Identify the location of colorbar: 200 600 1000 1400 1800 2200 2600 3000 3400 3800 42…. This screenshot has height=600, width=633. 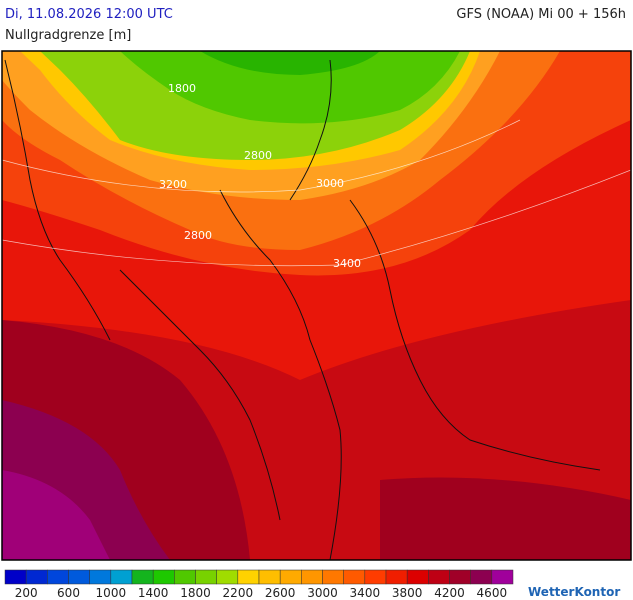
(259, 584).